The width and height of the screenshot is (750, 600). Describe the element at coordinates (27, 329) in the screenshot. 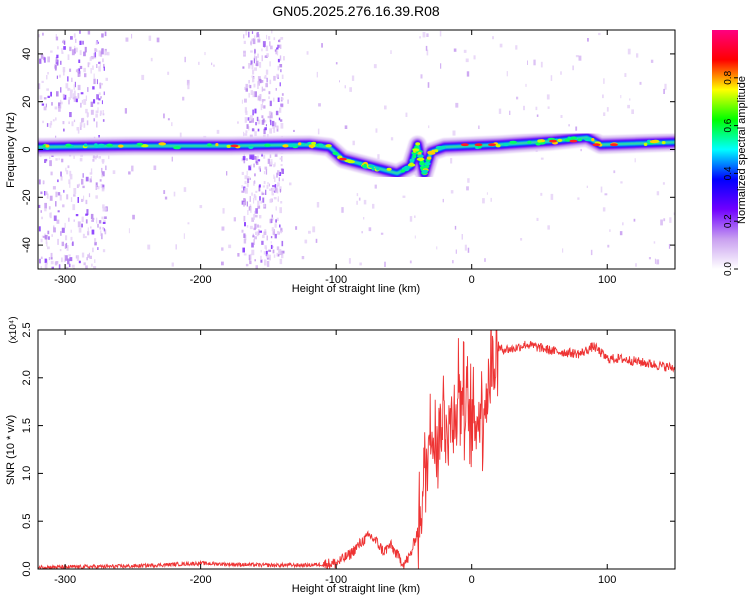

I see `snr-y-tick-label: 2.5` at that location.